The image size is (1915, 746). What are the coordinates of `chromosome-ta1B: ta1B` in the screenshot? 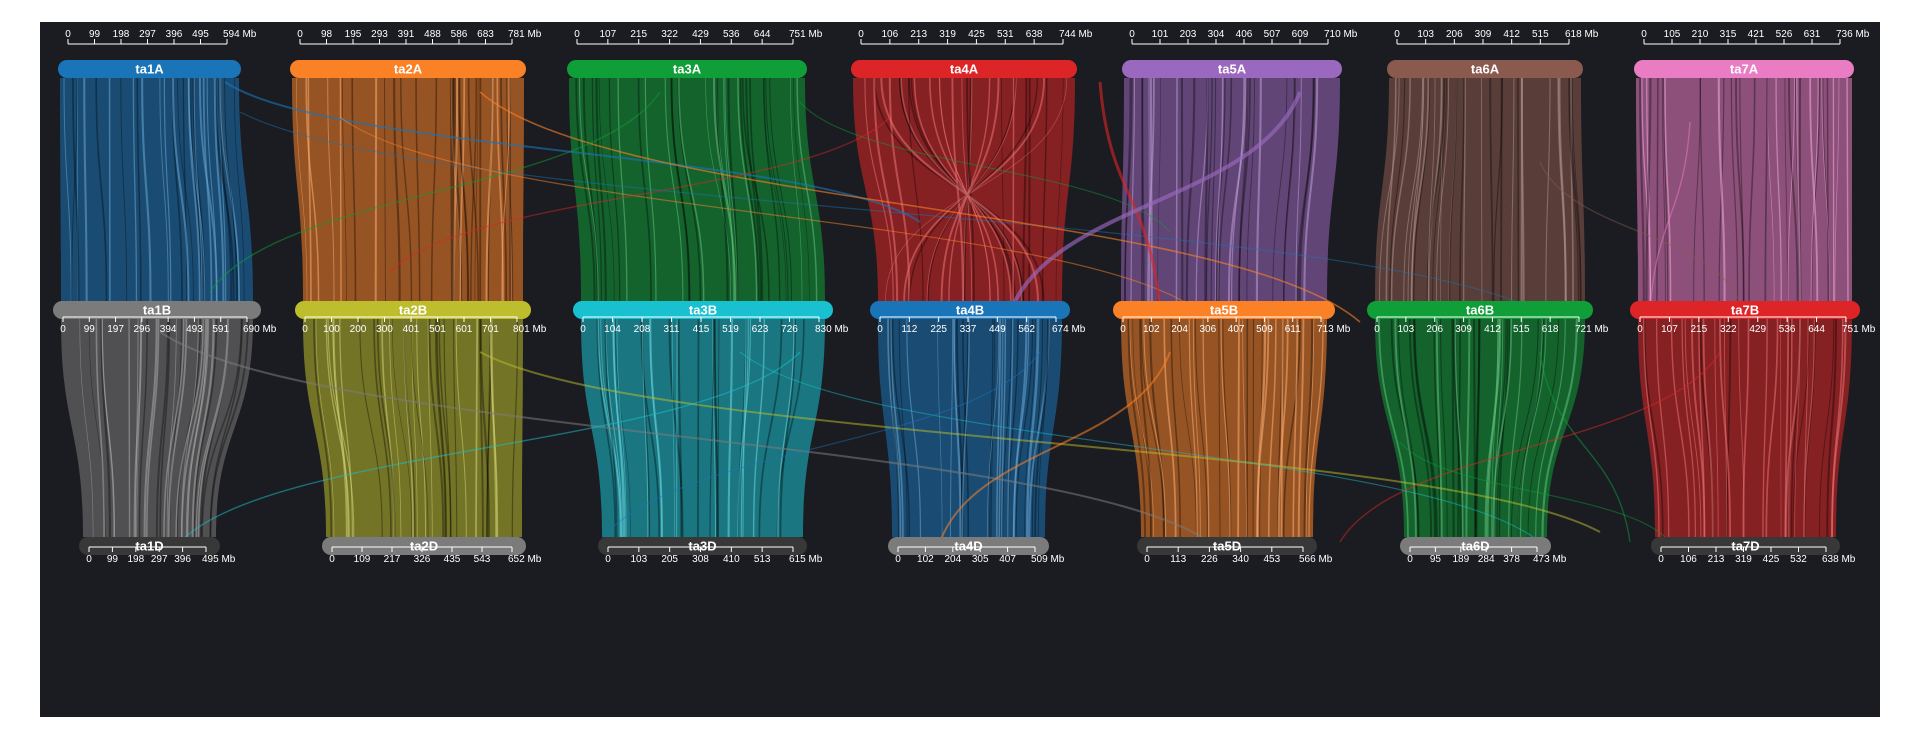 It's located at (157, 310).